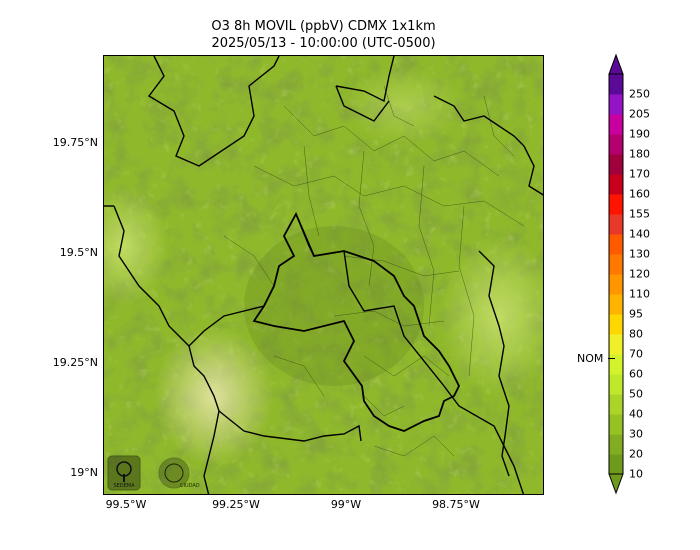 The width and height of the screenshot is (700, 550). Describe the element at coordinates (590, 358) in the screenshot. I see `nom-label: NOM` at that location.